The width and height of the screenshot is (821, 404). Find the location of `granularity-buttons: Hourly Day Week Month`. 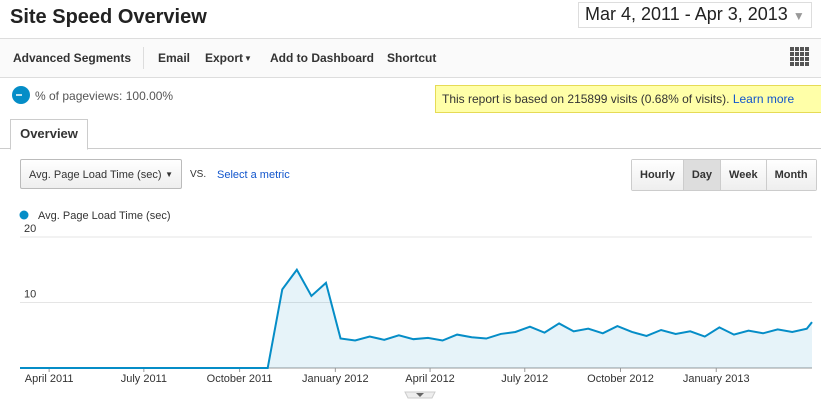

granularity-buttons: Hourly Day Week Month is located at coordinates (724, 175).